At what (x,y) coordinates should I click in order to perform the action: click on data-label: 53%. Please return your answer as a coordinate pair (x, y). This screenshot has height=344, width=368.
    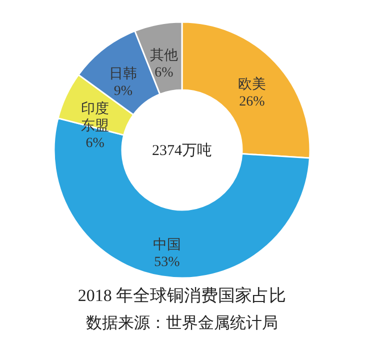
    Looking at the image, I should click on (167, 262).